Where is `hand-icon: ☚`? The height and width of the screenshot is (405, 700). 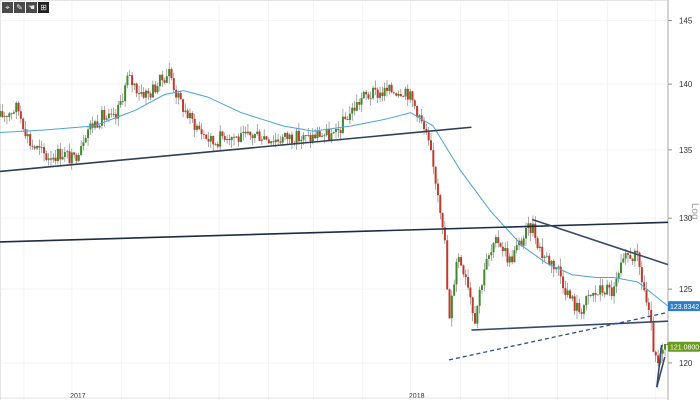 hand-icon: ☚ is located at coordinates (31, 7).